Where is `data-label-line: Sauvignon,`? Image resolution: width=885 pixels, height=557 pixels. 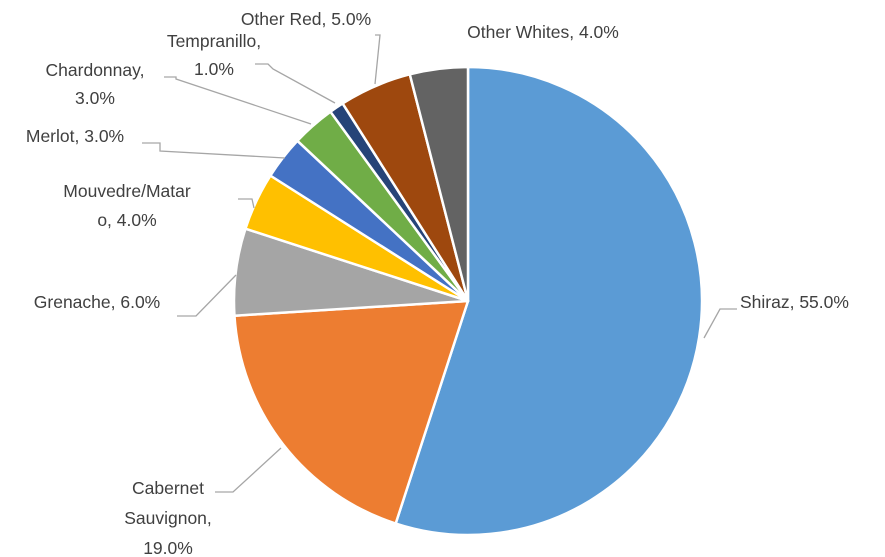
data-label-line: Sauvignon, is located at coordinates (168, 518).